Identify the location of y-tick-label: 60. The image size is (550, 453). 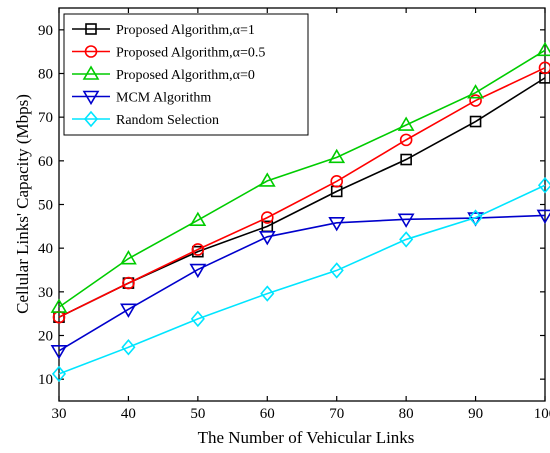
(45, 162).